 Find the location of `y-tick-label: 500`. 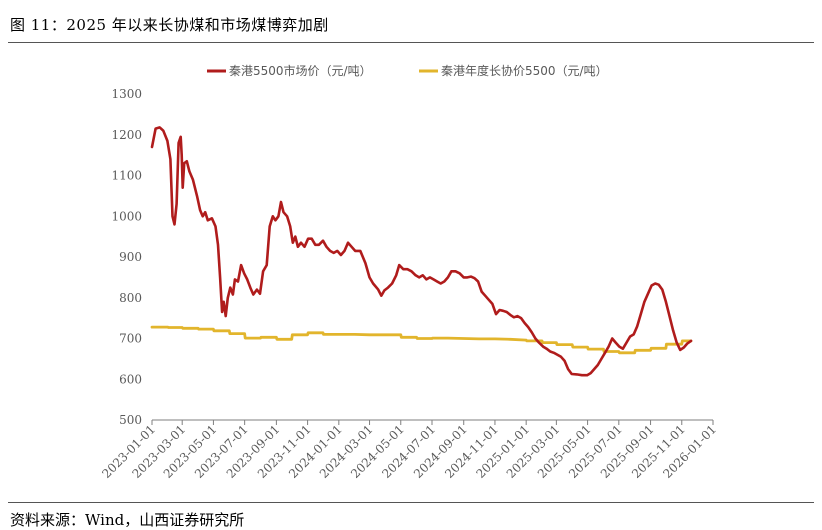

y-tick-label: 500 is located at coordinates (130, 420).